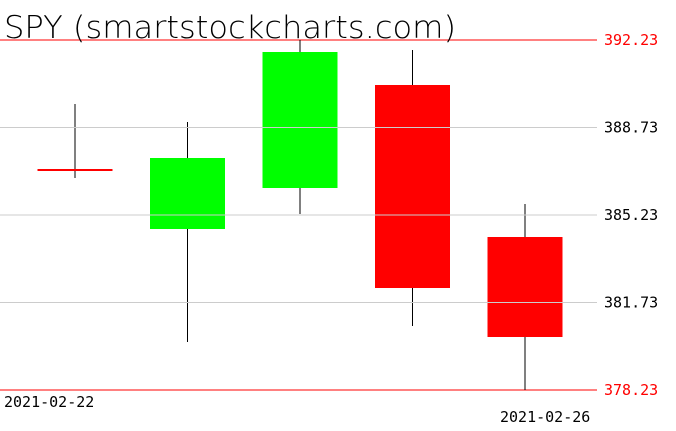 Image resolution: width=676 pixels, height=431 pixels. Describe the element at coordinates (631, 128) in the screenshot. I see `y-tick-label: 388.73` at that location.